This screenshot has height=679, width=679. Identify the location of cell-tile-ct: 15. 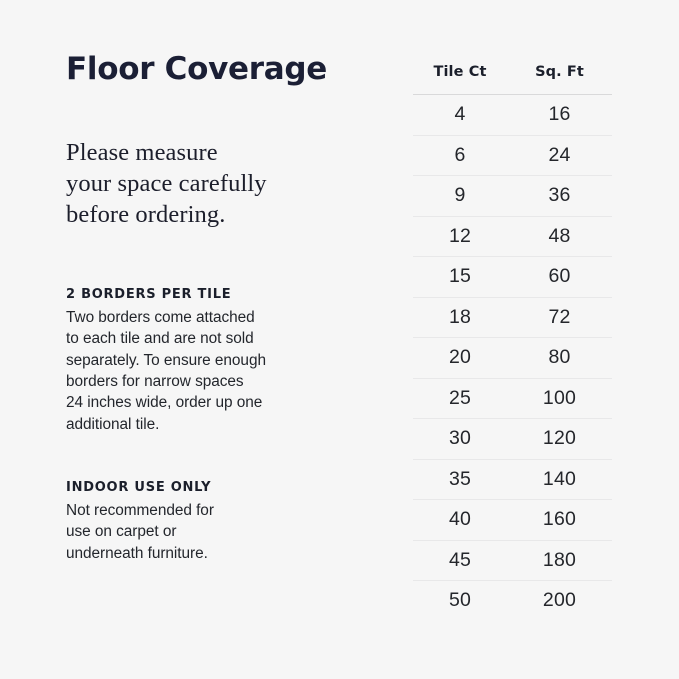
(460, 277).